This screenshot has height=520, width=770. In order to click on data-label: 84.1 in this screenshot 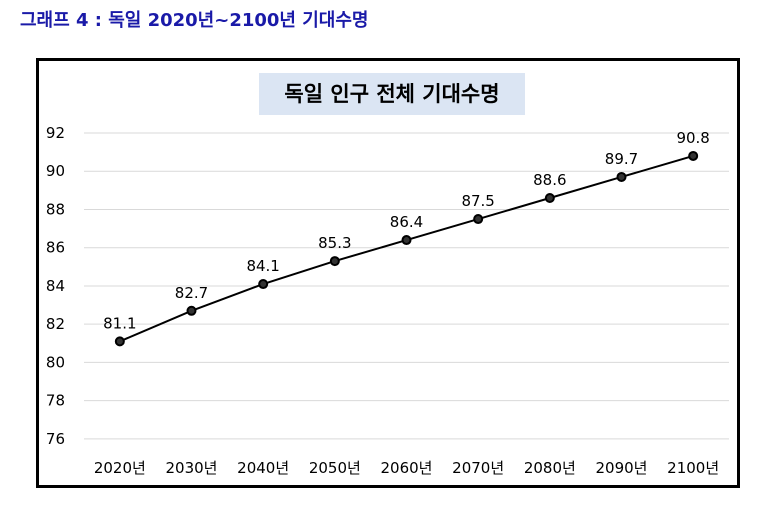, I will do `click(262, 266)`.